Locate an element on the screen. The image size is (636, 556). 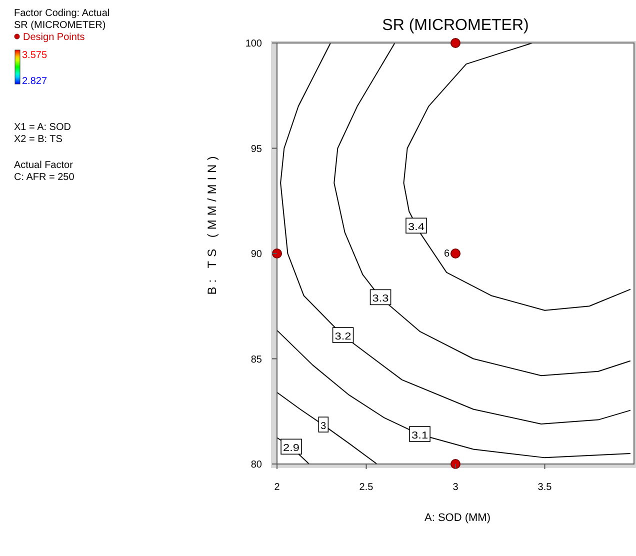
annotation: 3.4 is located at coordinates (416, 228).